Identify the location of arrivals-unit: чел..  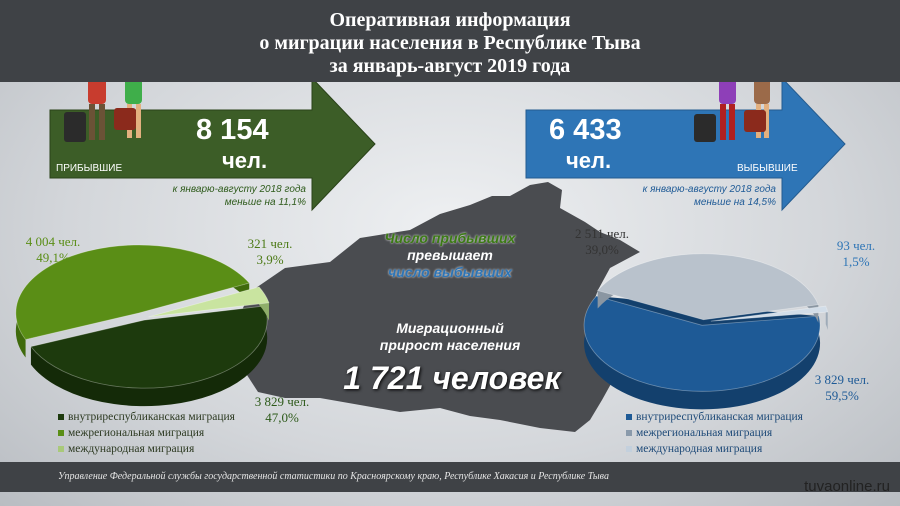
(245, 160).